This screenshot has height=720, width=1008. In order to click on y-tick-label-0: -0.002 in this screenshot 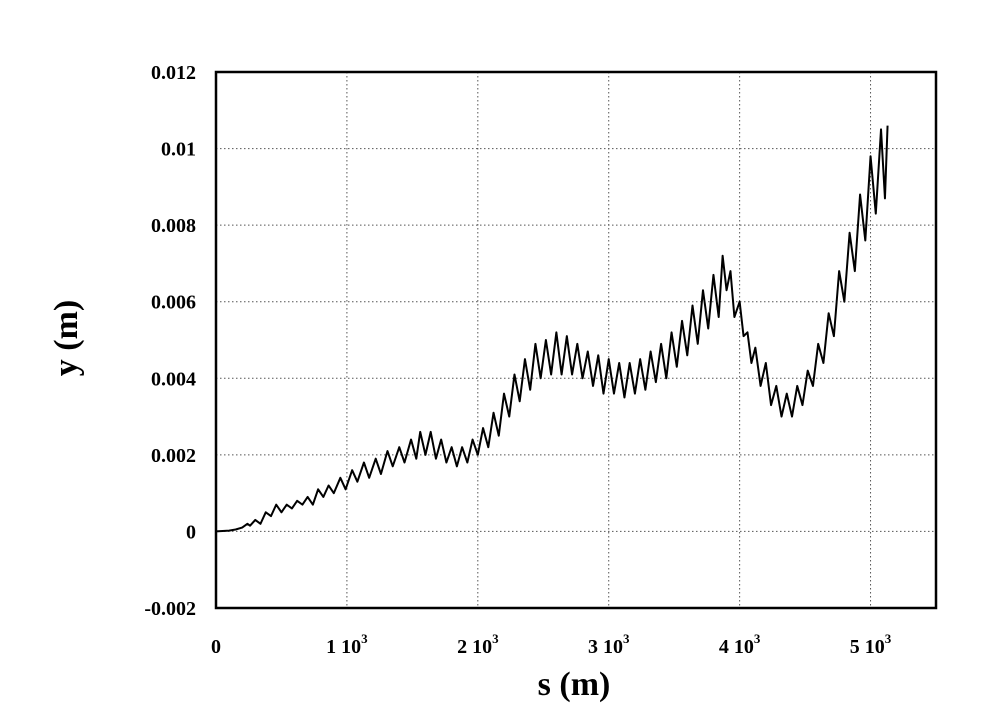, I will do `click(170, 609)`.